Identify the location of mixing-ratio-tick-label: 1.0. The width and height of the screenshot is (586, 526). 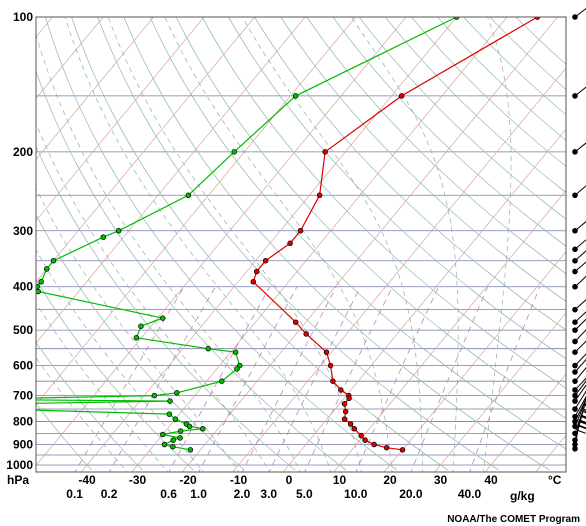
(198, 494).